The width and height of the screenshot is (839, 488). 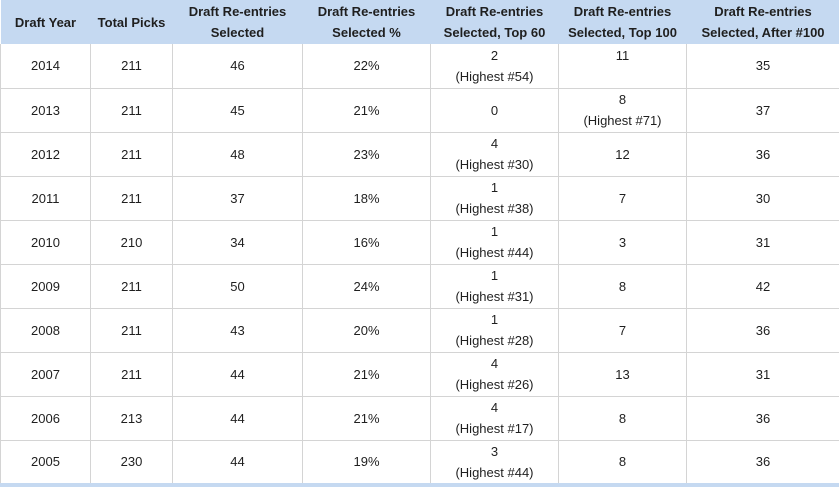 What do you see at coordinates (131, 418) in the screenshot?
I see `cell-total-picks: 213` at bounding box center [131, 418].